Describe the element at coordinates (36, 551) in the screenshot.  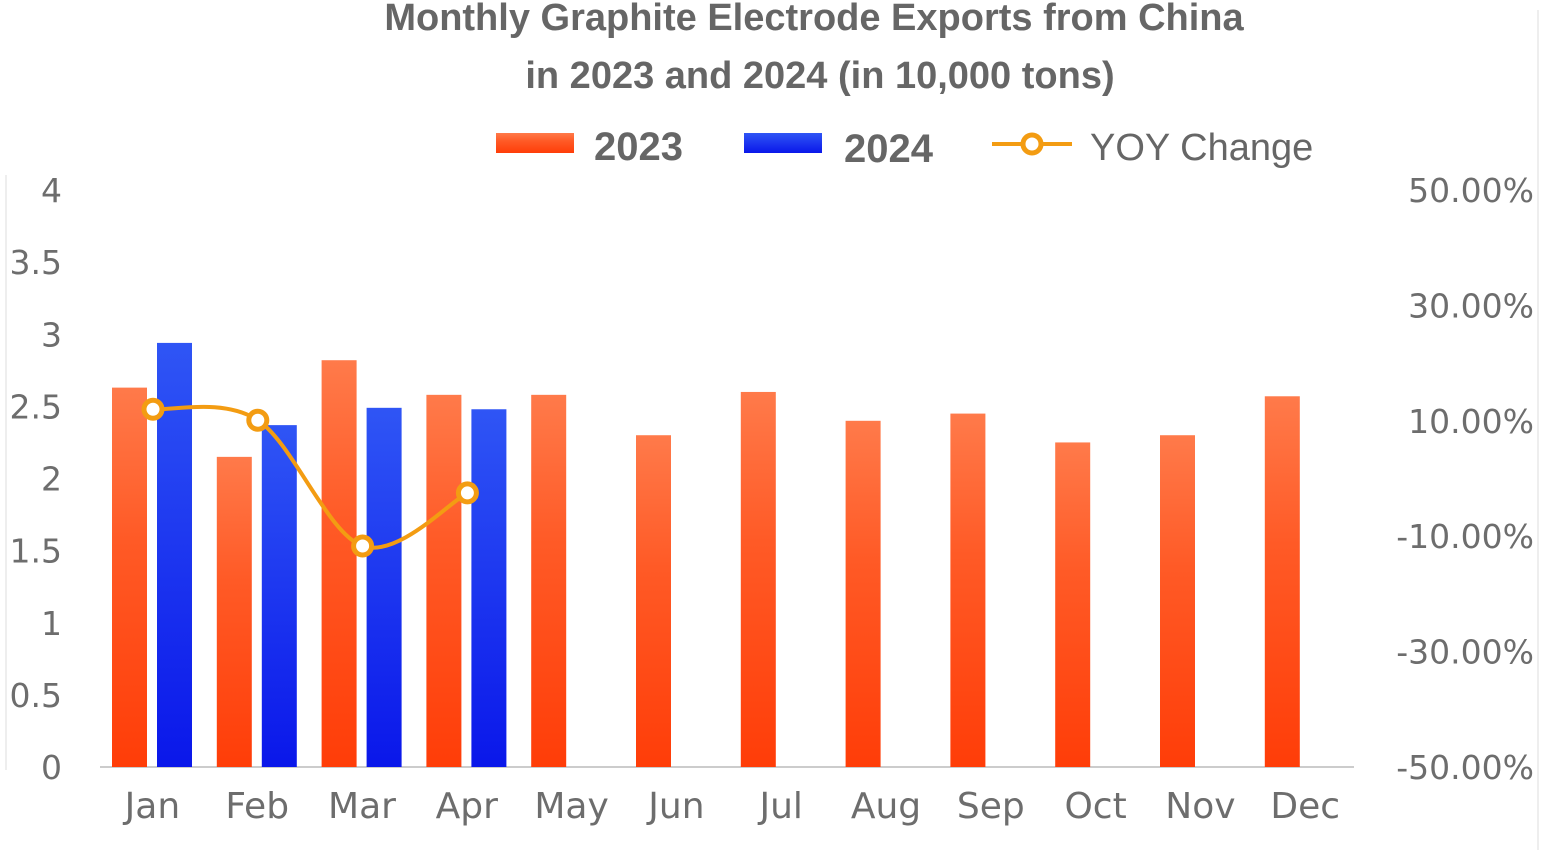
I see `y-left-tick-label: 1.5` at that location.